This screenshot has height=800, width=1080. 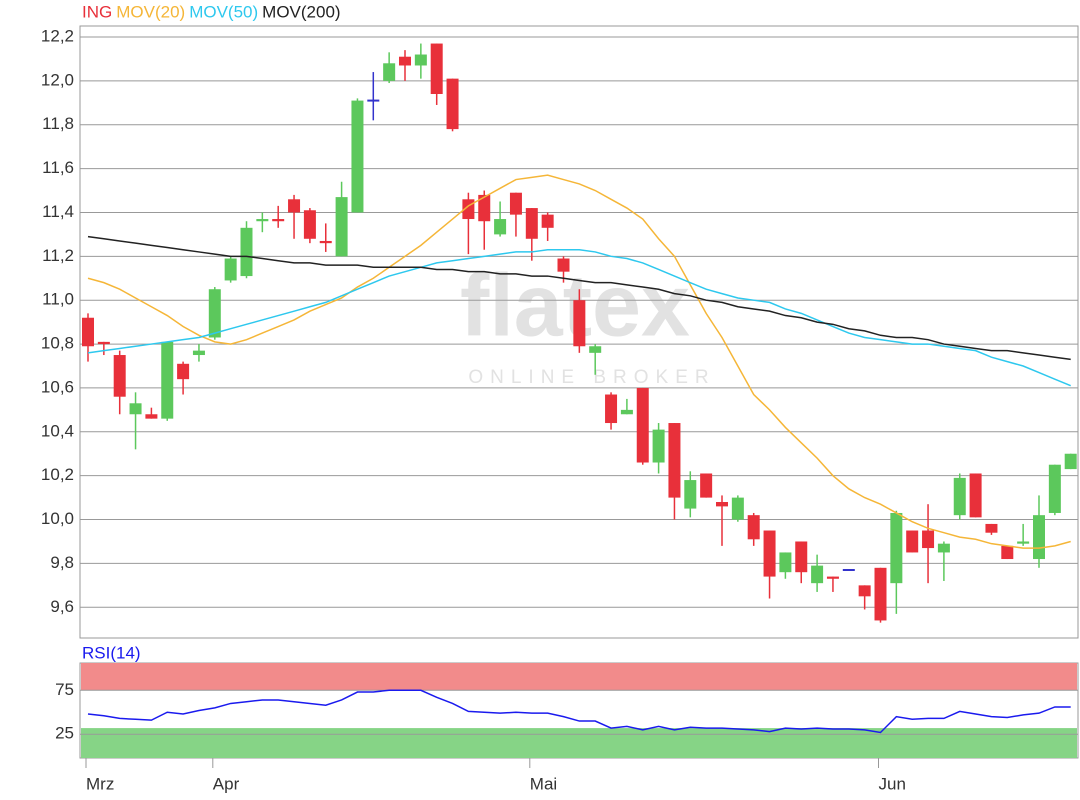 I want to click on legend-entry: MOV(20), so click(x=150, y=11).